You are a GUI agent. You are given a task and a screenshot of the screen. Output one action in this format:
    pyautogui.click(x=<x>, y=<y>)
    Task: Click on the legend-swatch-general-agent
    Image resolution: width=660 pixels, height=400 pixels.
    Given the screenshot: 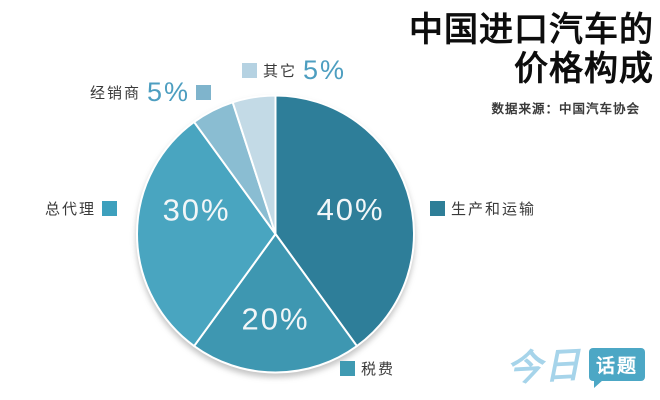 What is the action you would take?
    pyautogui.click(x=110, y=208)
    